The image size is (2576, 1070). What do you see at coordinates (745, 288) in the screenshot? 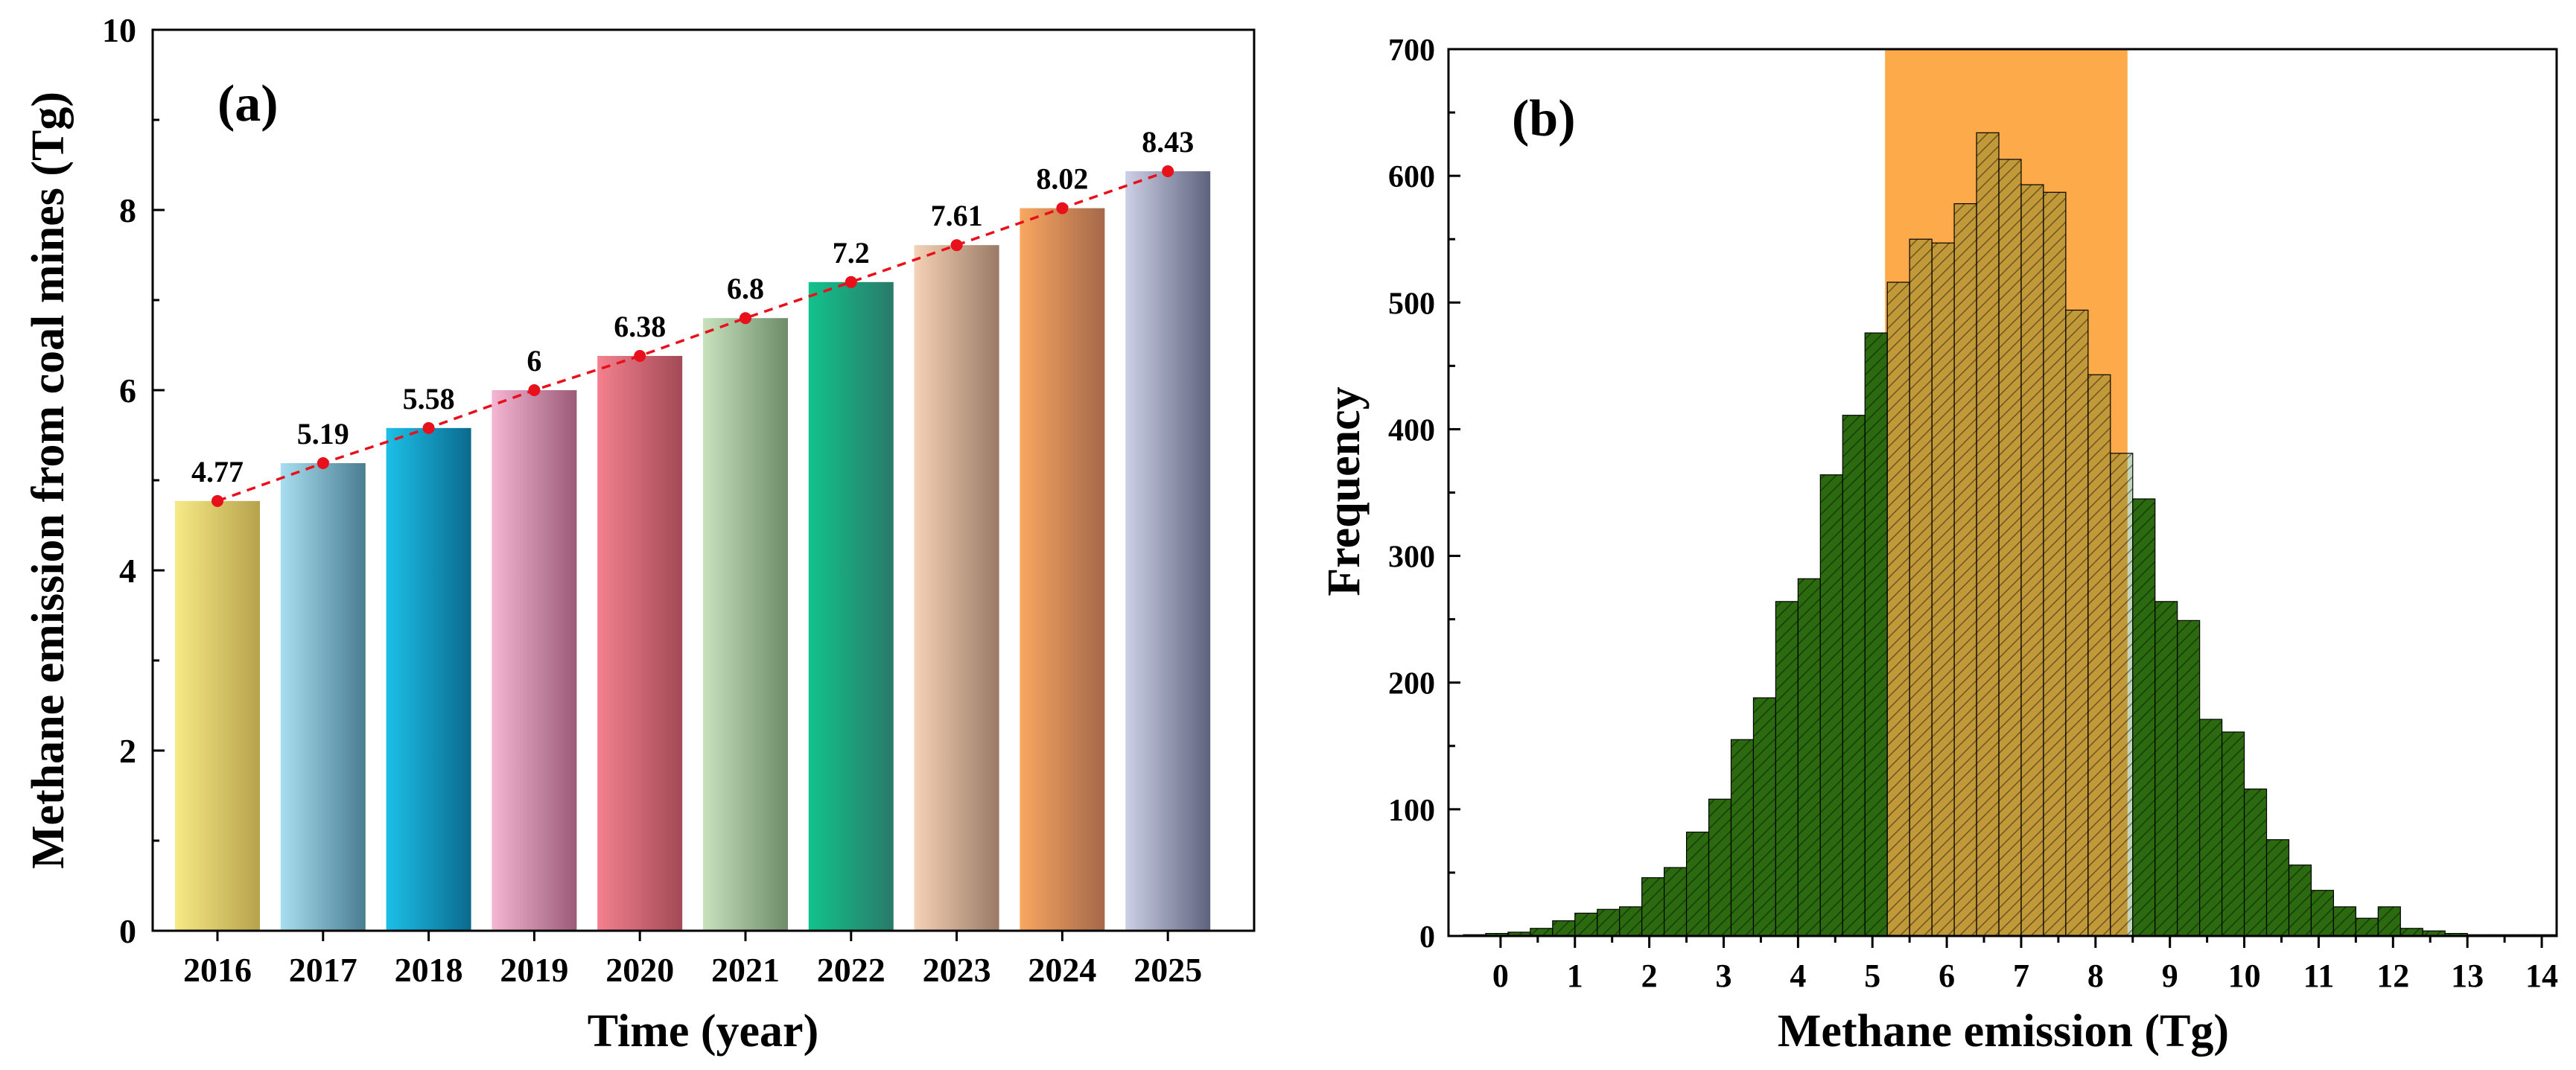
I see `data-label-2021: 6.8` at bounding box center [745, 288].